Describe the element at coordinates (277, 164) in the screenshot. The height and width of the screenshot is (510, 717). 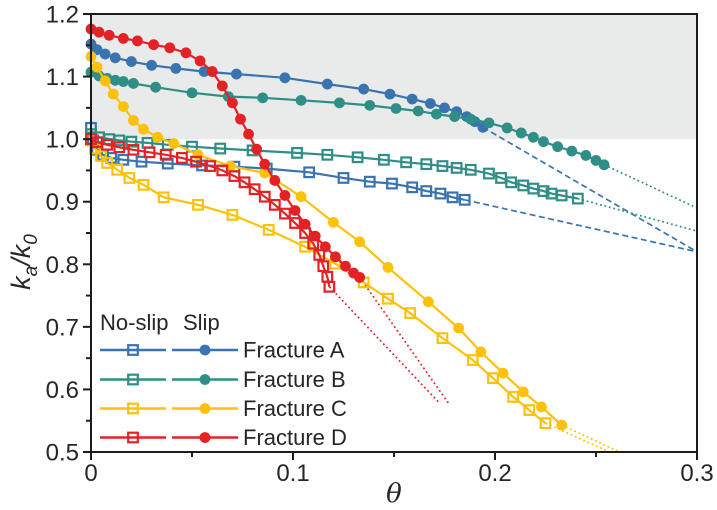
I see `series-line-fracture-a-noslip` at that location.